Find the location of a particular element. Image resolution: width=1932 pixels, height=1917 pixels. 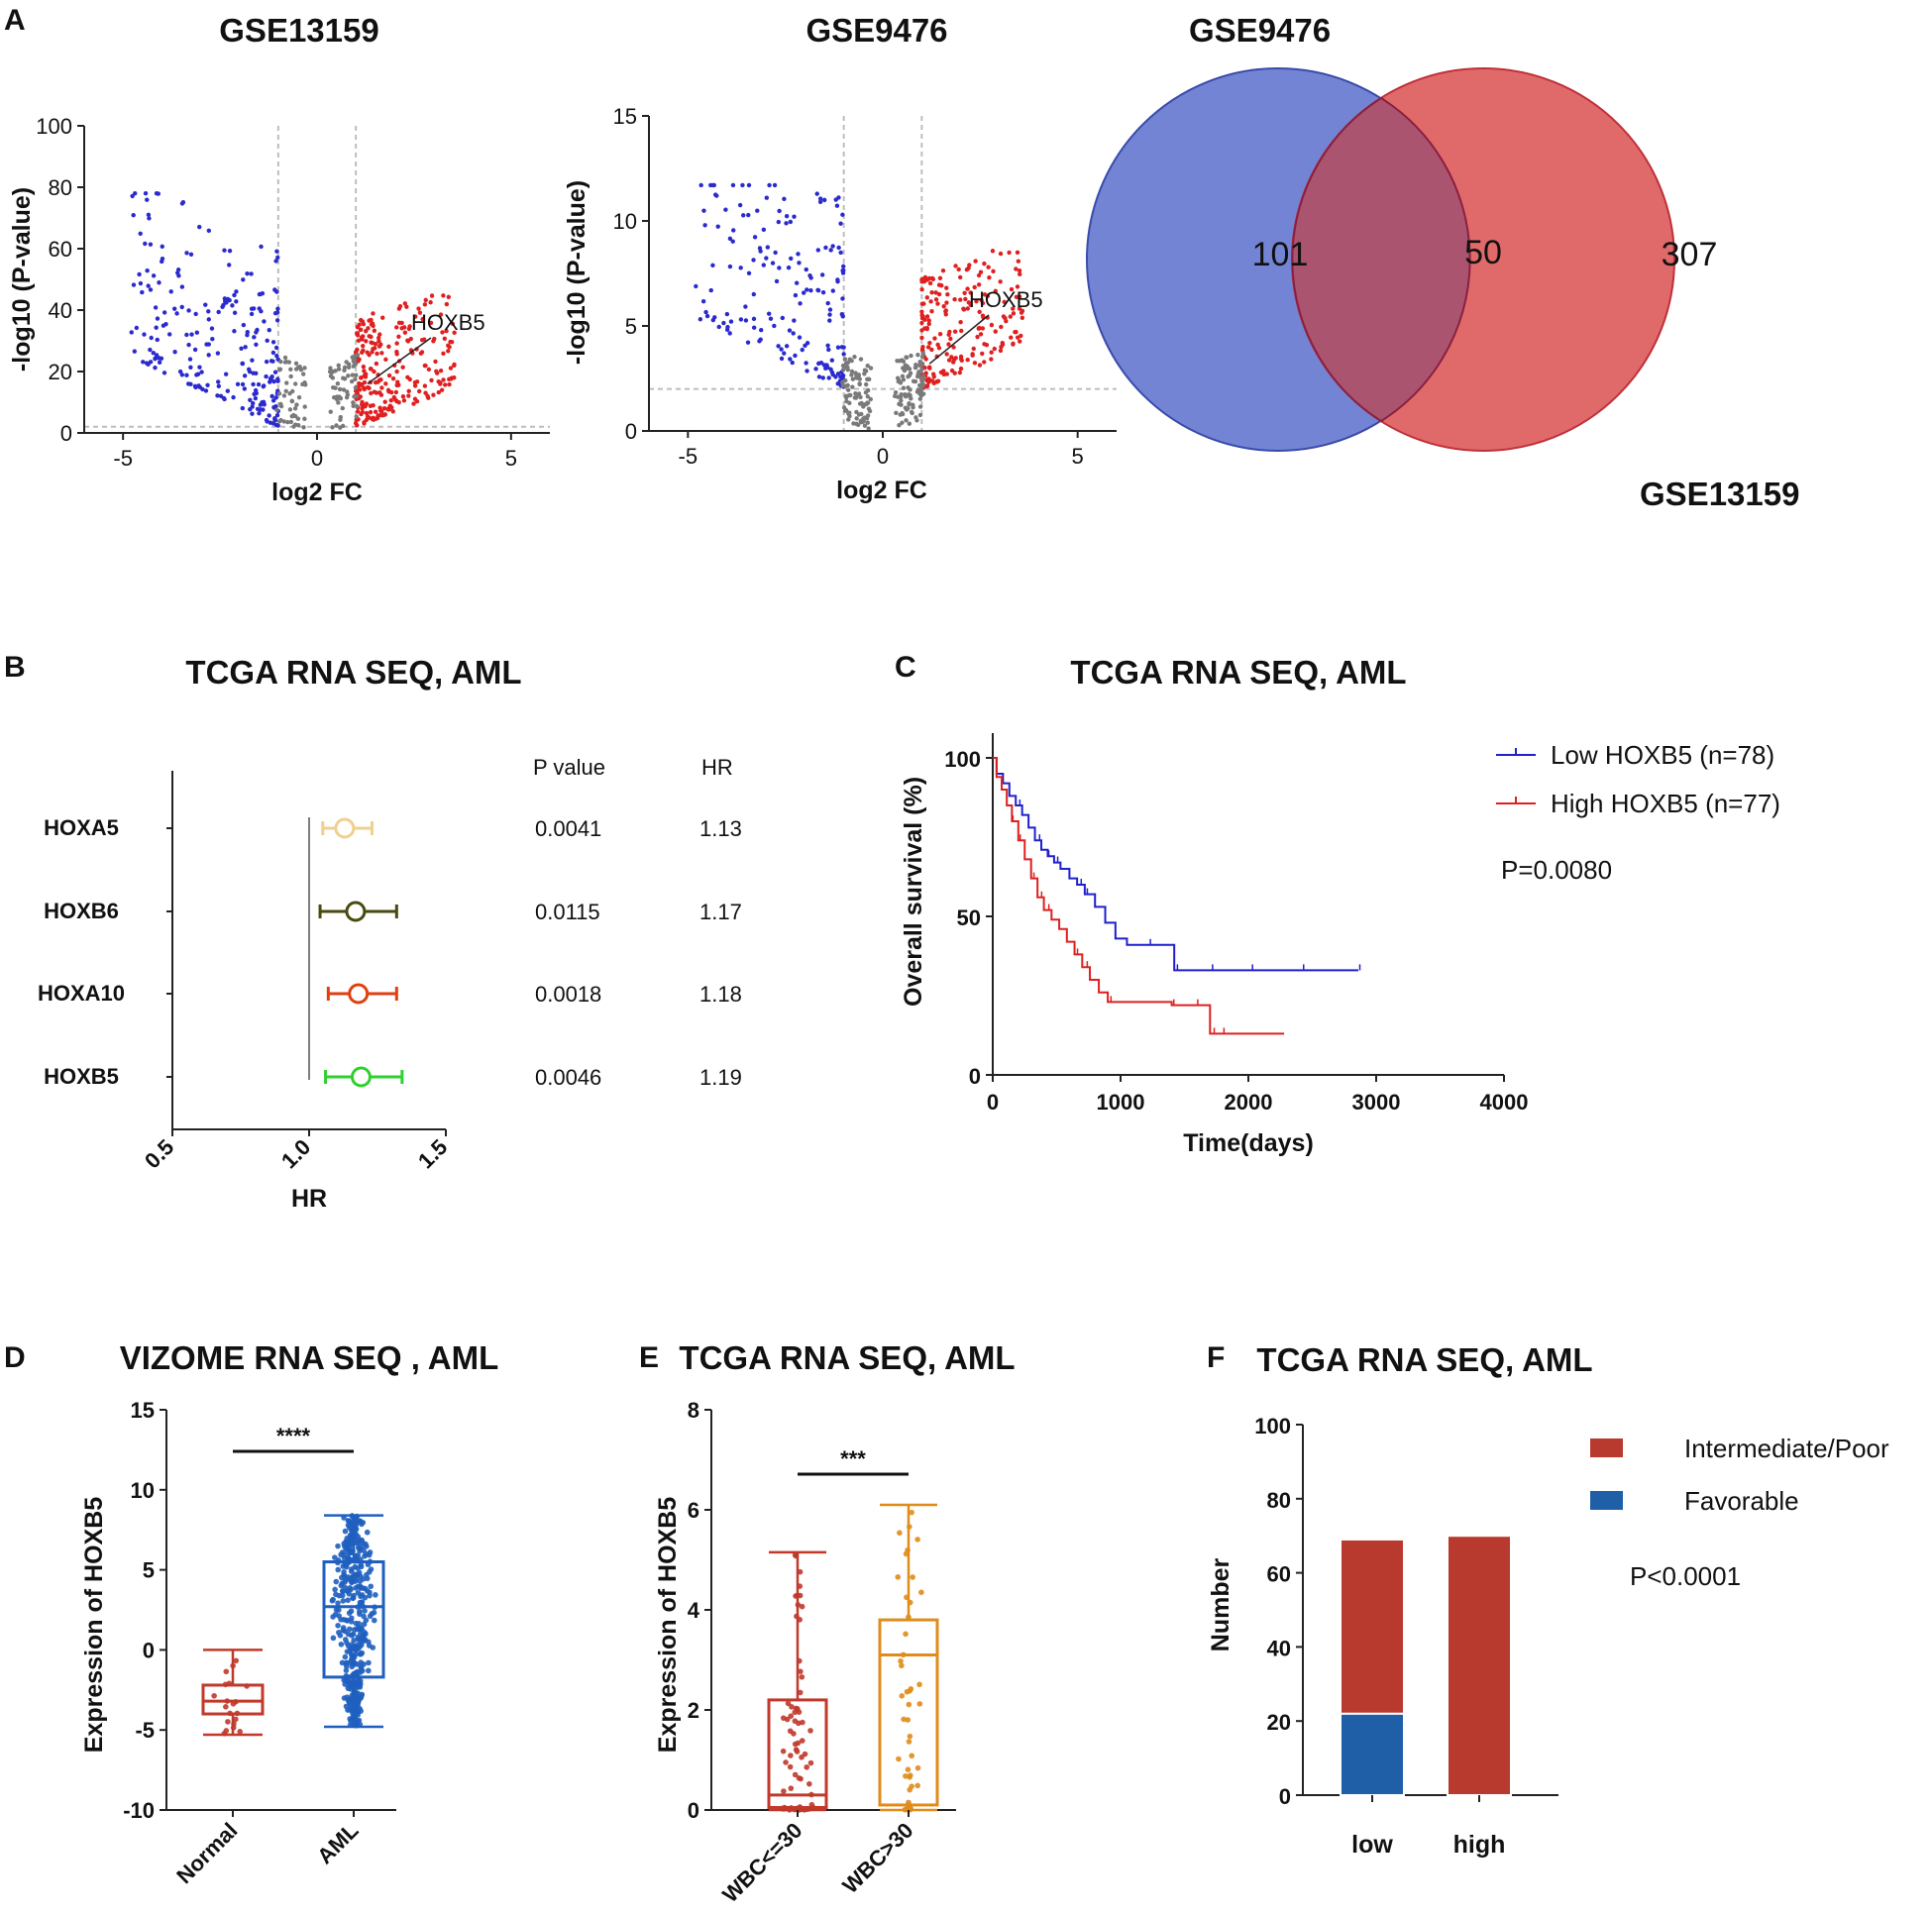

stack-ytick-label: 80 is located at coordinates (1279, 1500).